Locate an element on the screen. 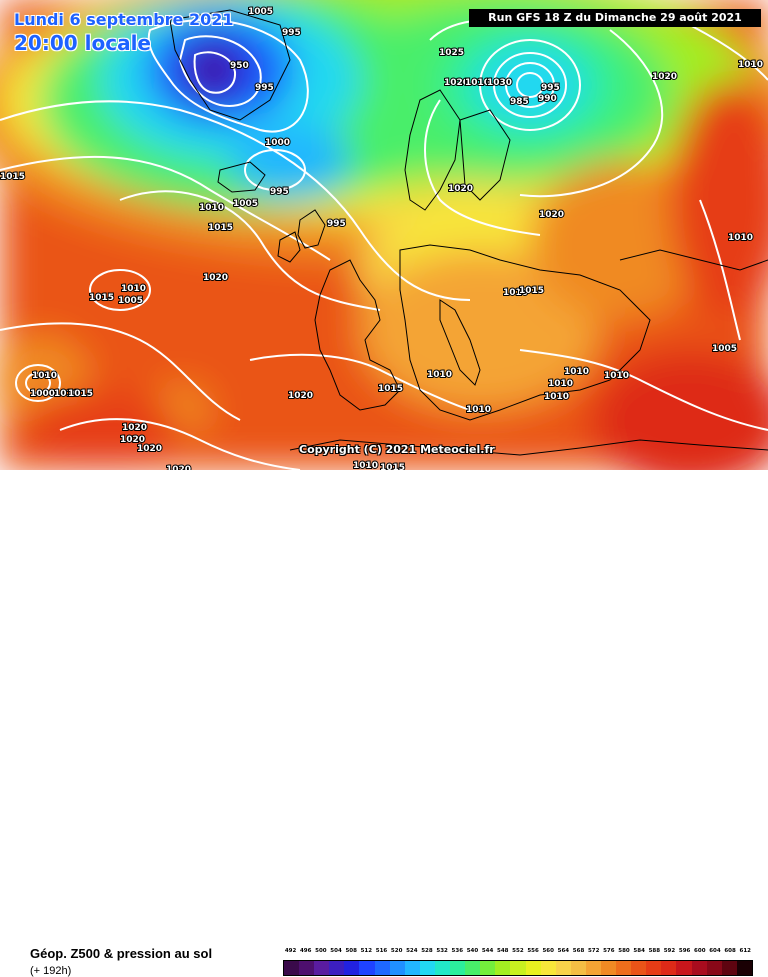 This screenshot has width=768, height=977. scale-label: 592 is located at coordinates (669, 951).